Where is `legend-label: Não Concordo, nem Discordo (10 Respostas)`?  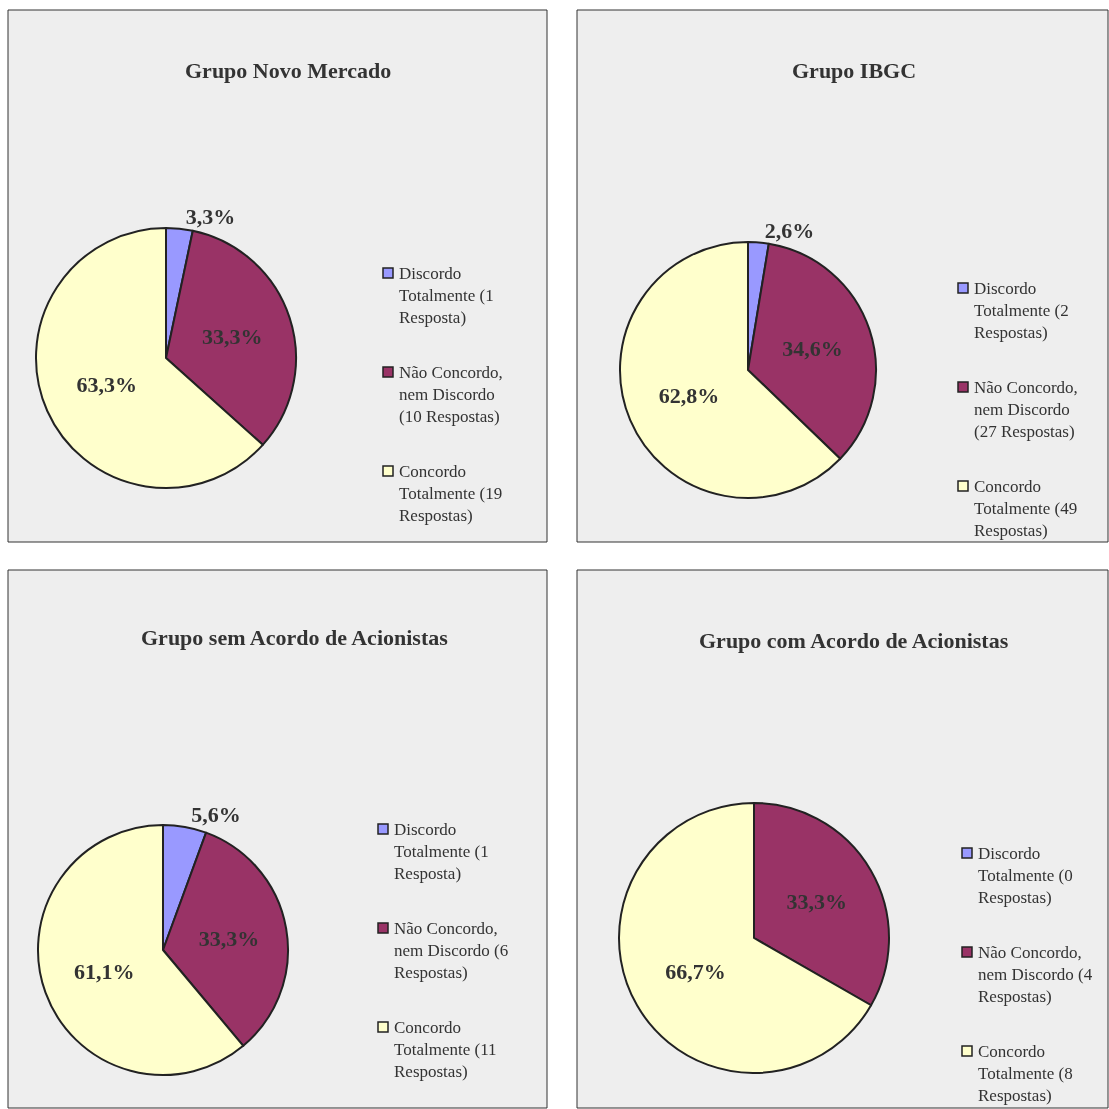 legend-label: Não Concordo, nem Discordo (10 Respostas) is located at coordinates (451, 395).